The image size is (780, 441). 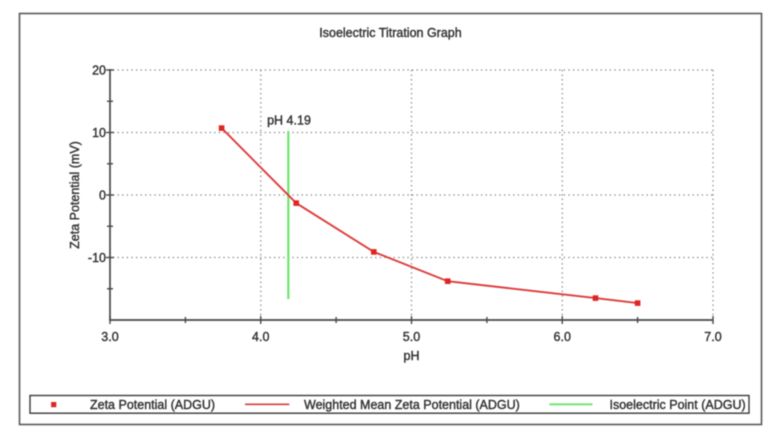 What do you see at coordinates (109, 337) in the screenshot?
I see `svg-text: 3.0` at bounding box center [109, 337].